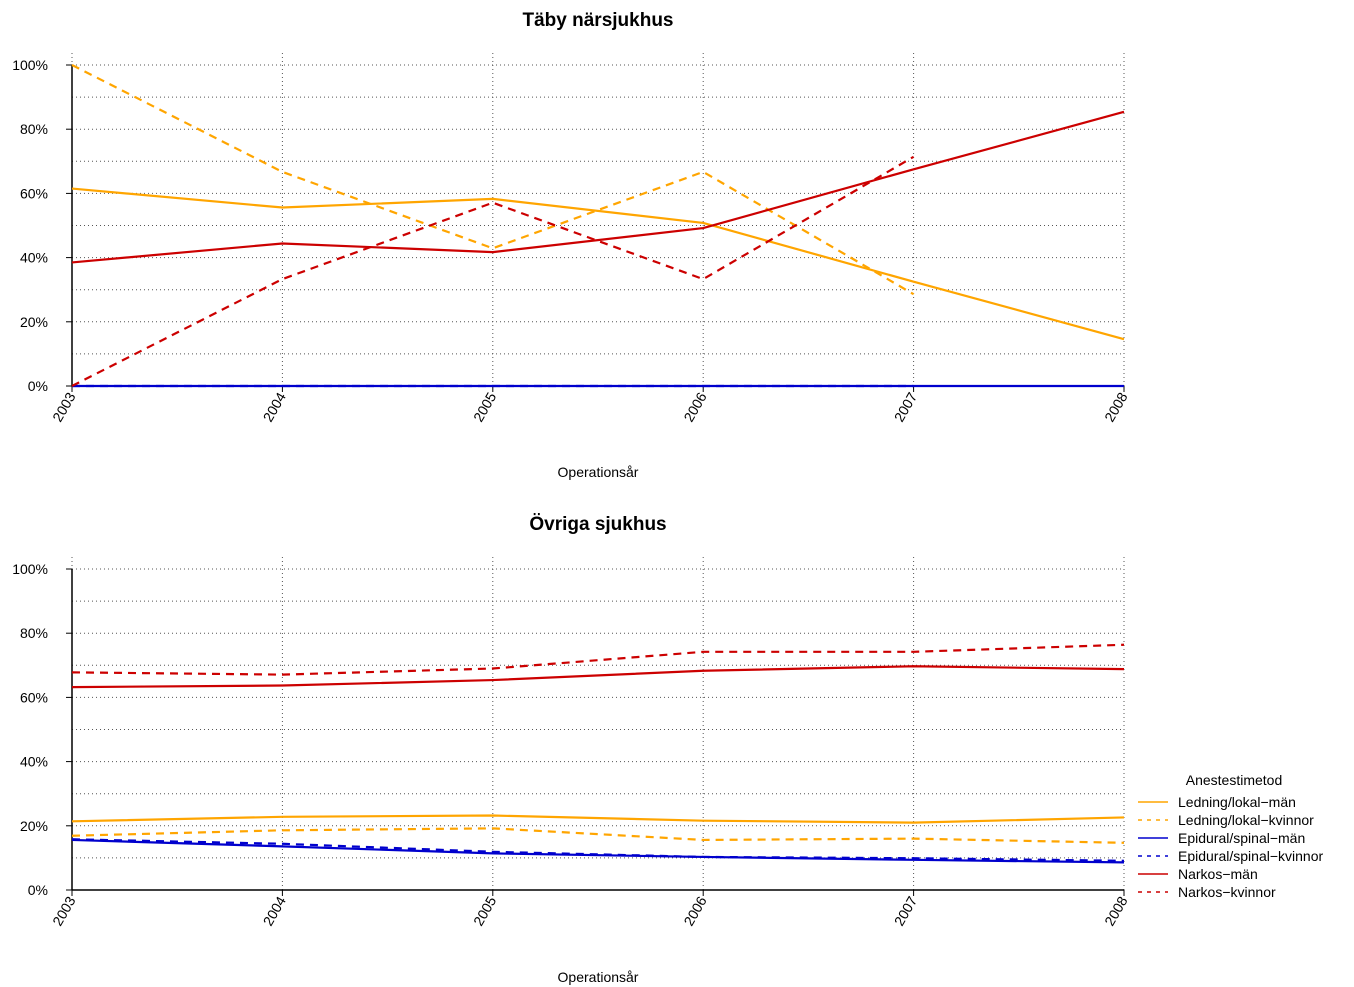  Describe the element at coordinates (1250, 856) in the screenshot. I see `legend-label: Epidural/spinal−kvinnor` at that location.